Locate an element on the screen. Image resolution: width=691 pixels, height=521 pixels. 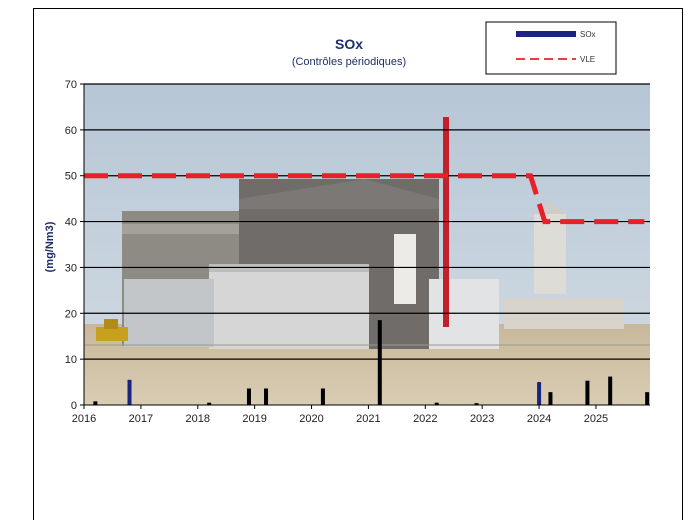
legend: SOx VLE is located at coordinates (551, 48).